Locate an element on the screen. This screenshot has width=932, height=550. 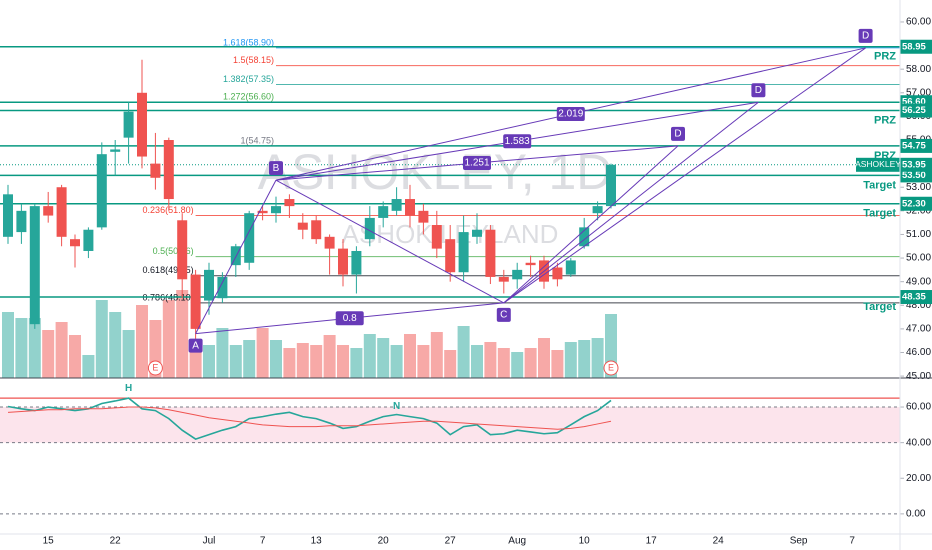
last-price-name-box is located at coordinates (878, 164).